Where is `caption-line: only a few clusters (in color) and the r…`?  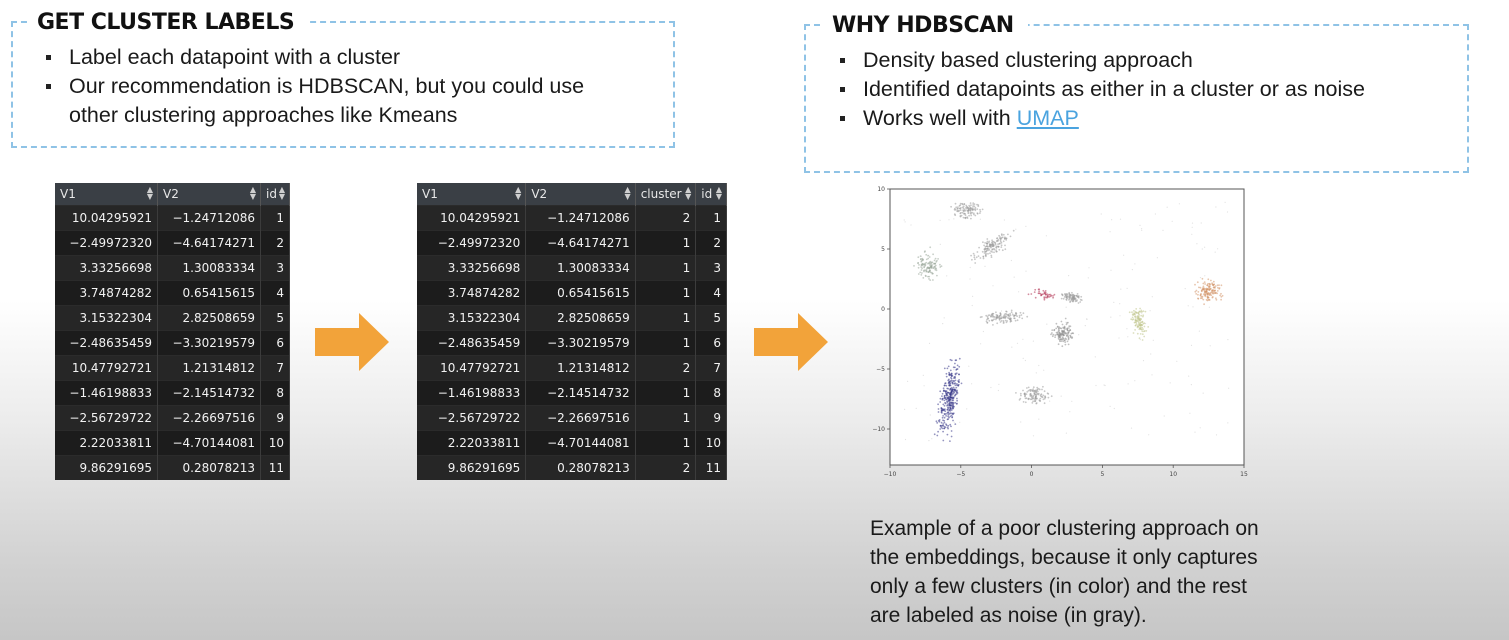 caption-line: only a few clusters (in color) and the r… is located at coordinates (1058, 586).